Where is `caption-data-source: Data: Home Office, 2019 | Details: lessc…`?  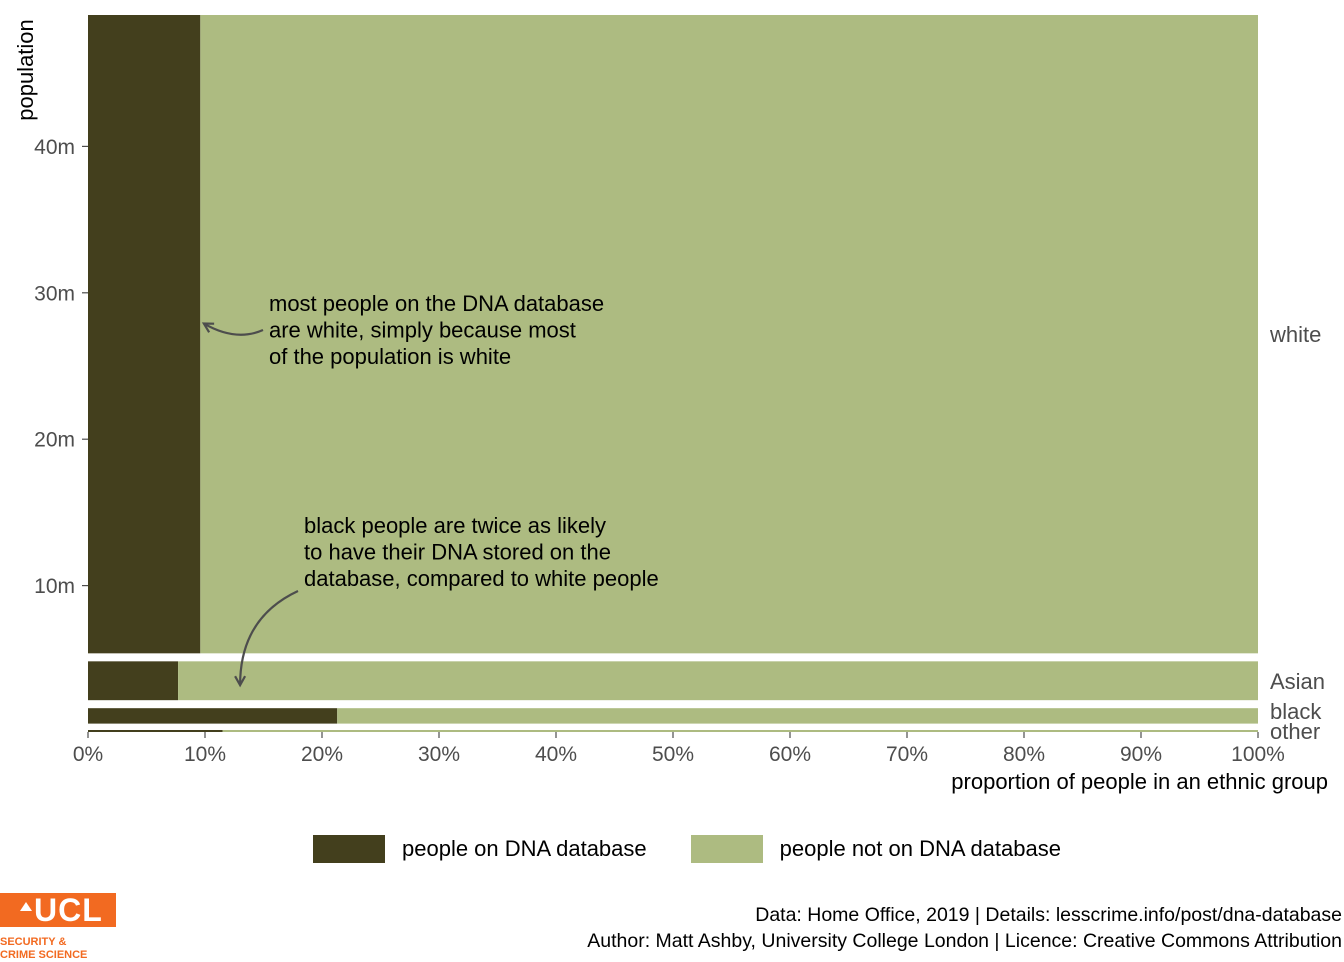
caption-data-source: Data: Home Office, 2019 | Details: lessc… is located at coordinates (1048, 915).